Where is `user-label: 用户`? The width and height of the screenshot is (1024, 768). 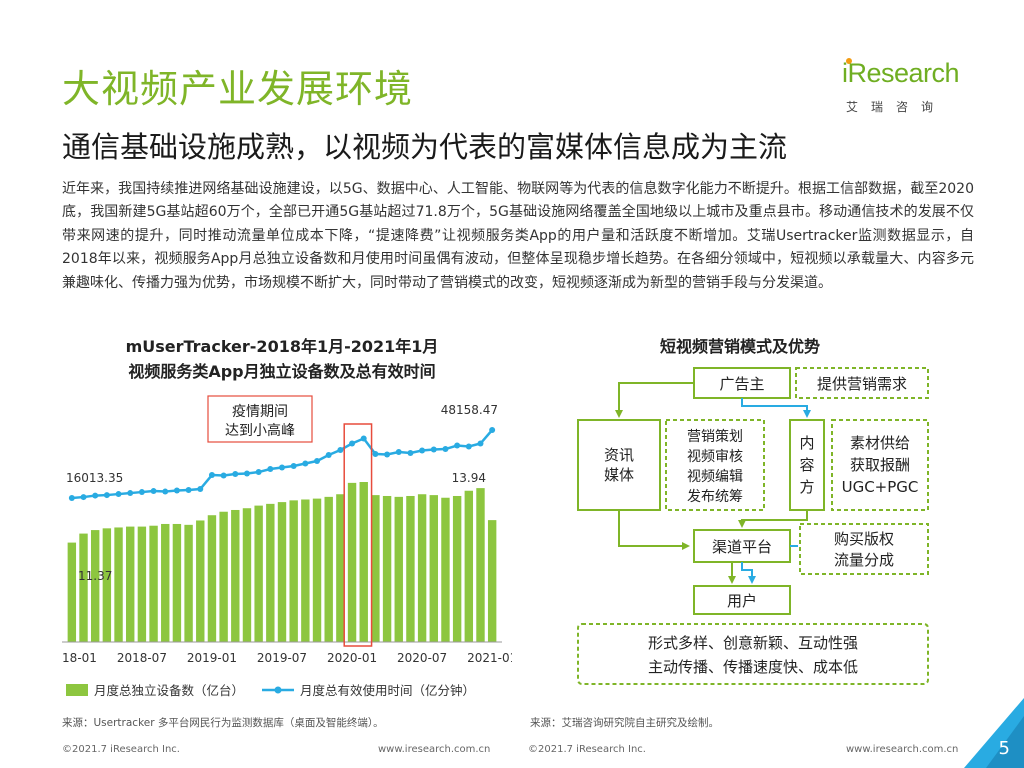
user-label: 用户 is located at coordinates (742, 601).